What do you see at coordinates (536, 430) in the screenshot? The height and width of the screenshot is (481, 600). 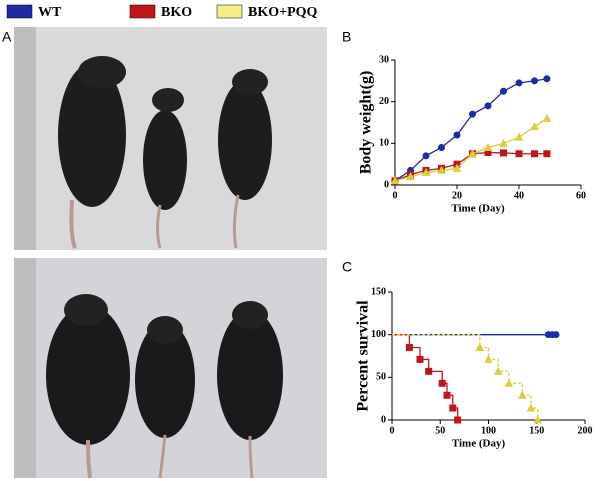 I see `x-tick-label: 150` at bounding box center [536, 430].